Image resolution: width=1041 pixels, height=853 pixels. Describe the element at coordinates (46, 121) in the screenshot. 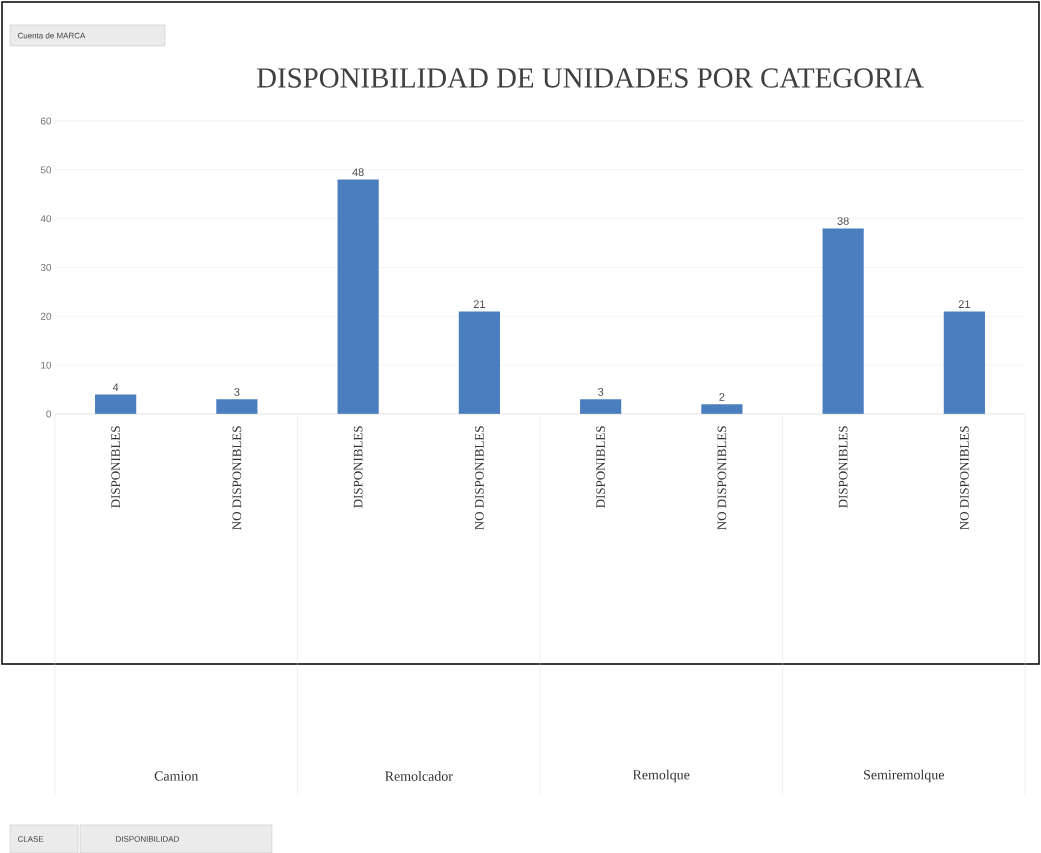

I see `y-tick-label: 60` at that location.